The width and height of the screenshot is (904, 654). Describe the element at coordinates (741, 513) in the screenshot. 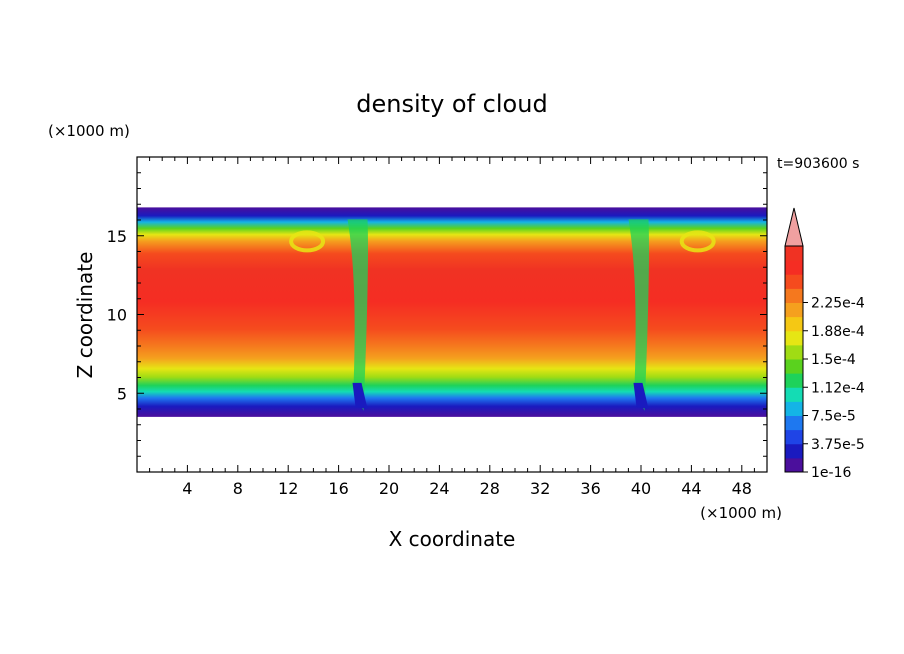

I see `x-unit-label: (×1000 m)` at that location.